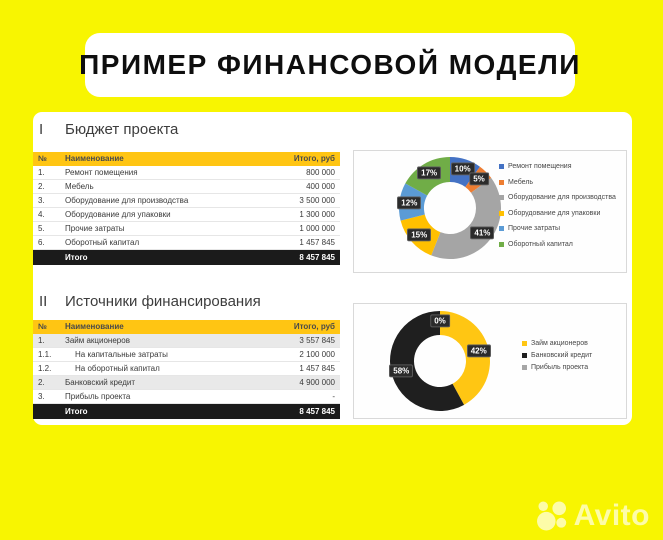 The image size is (663, 540). I want to click on row-number: 5., so click(41, 228).